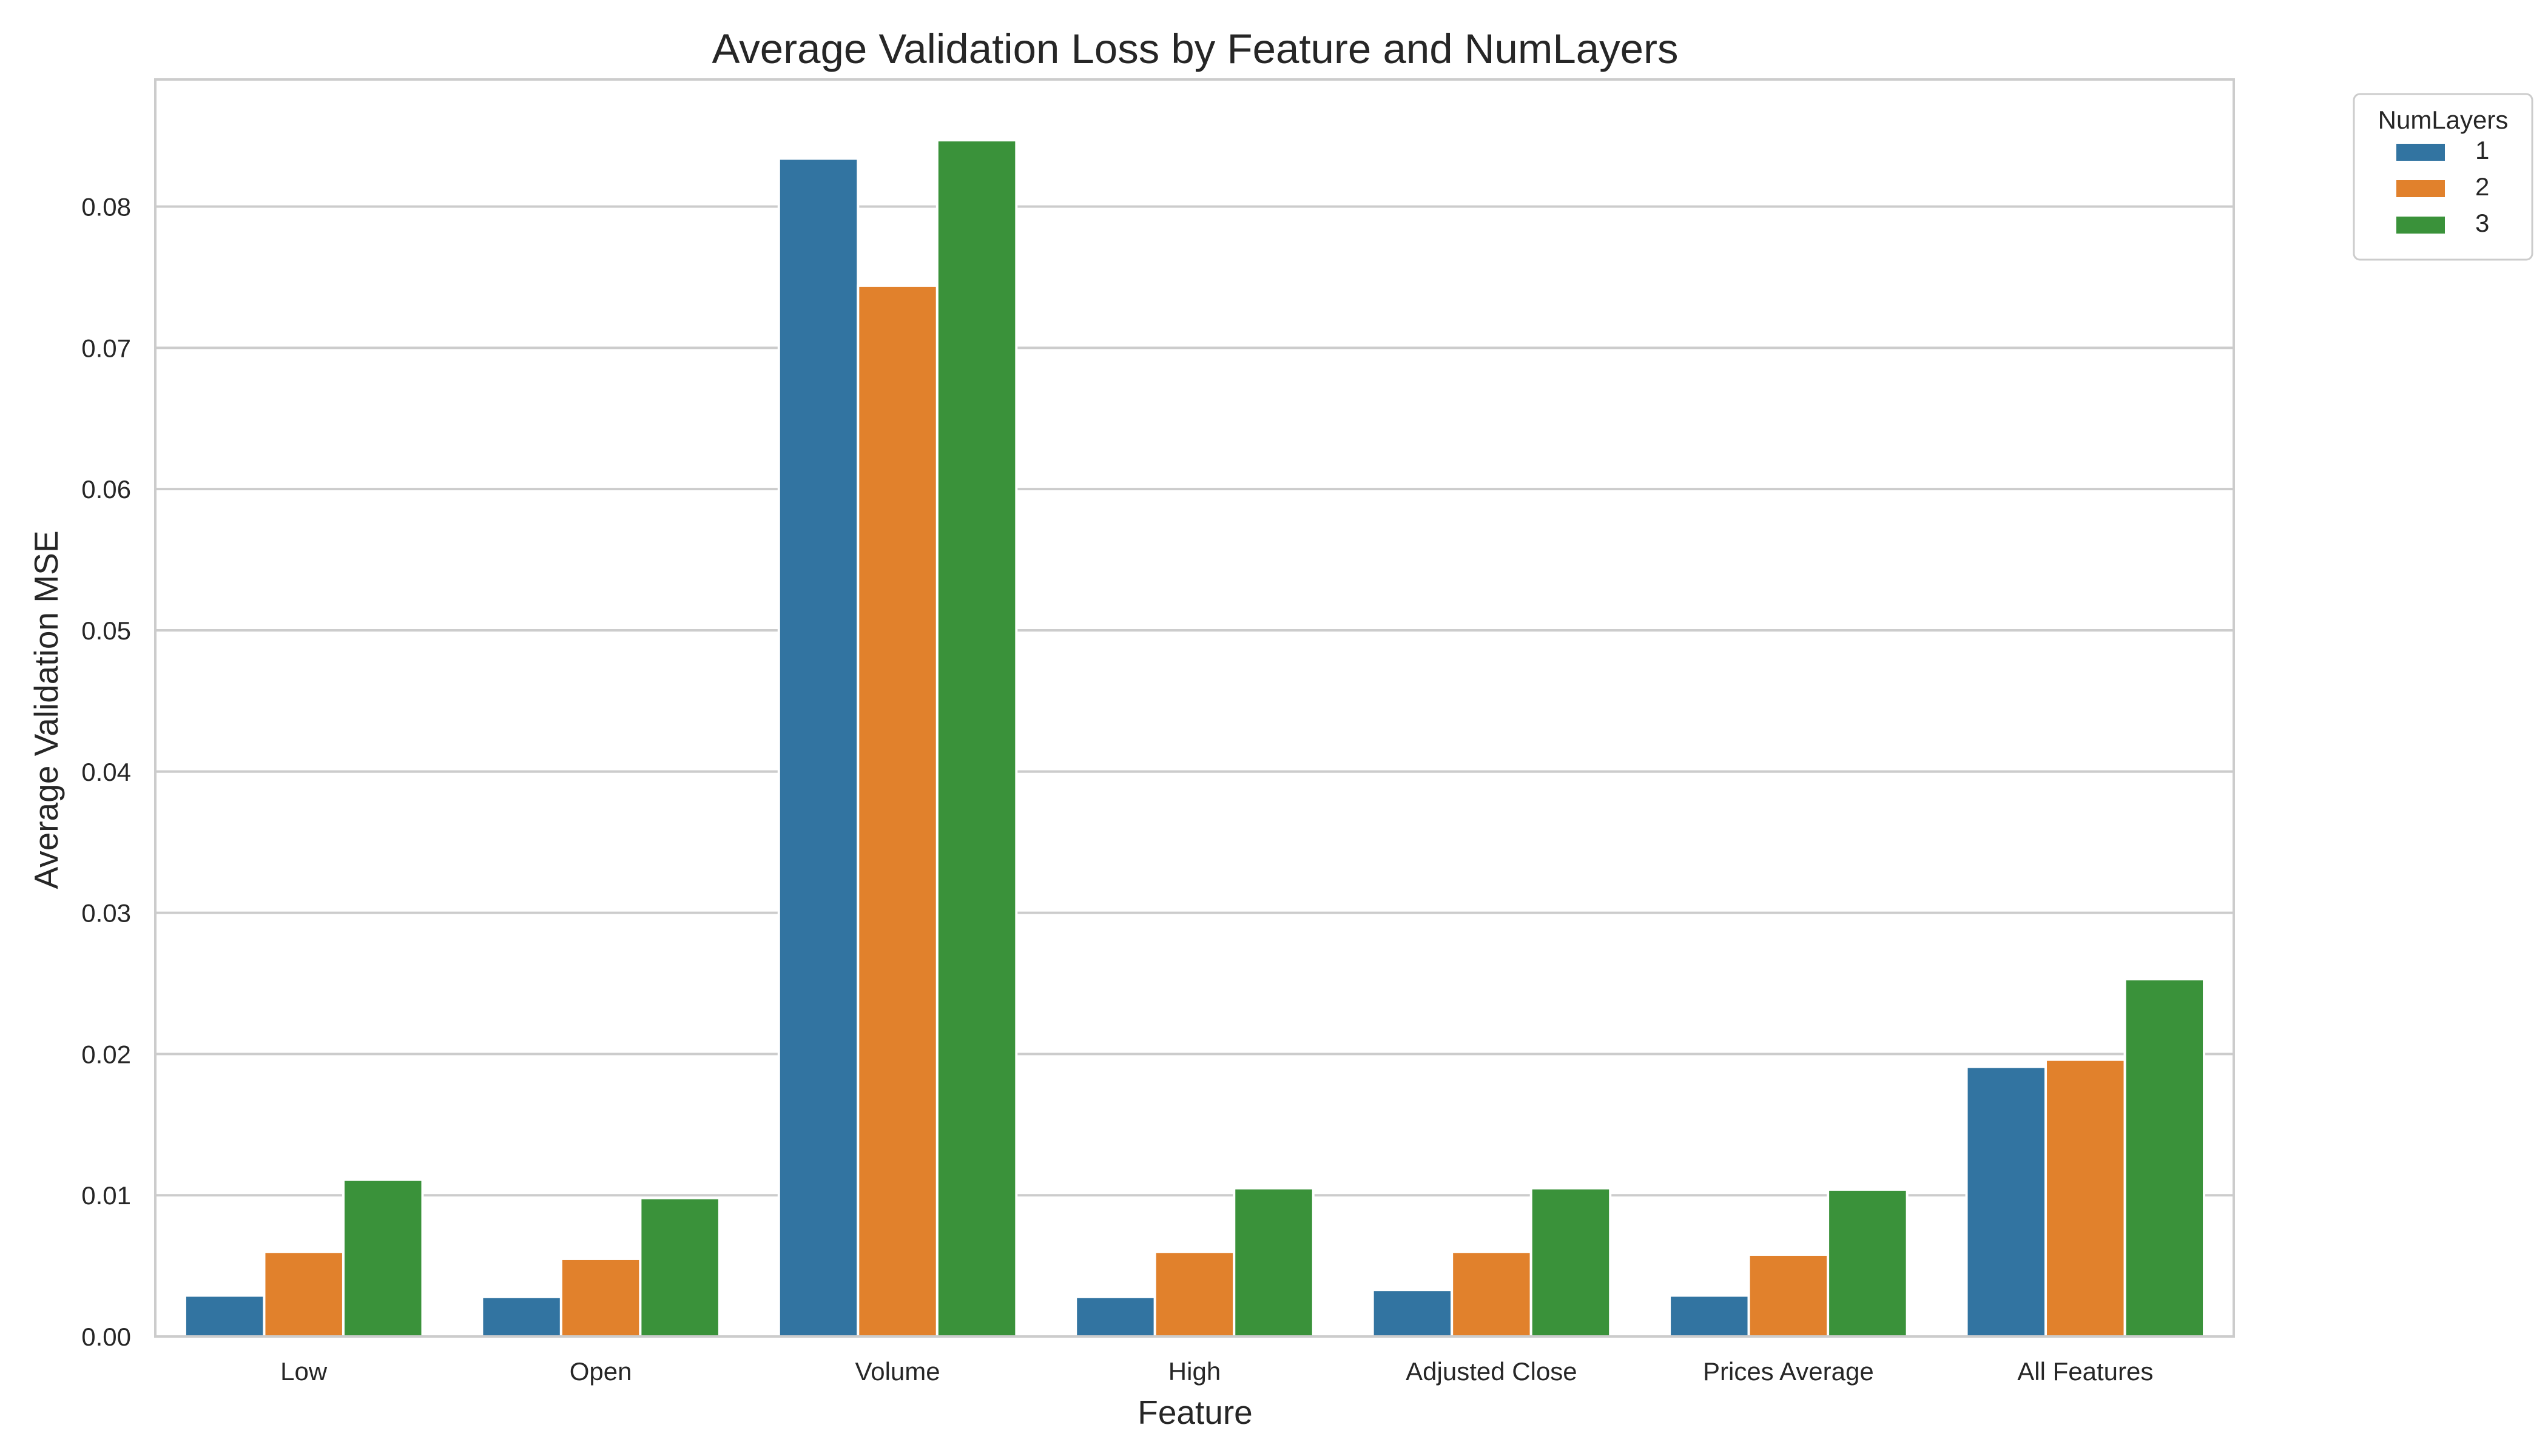 Image resolution: width=2548 pixels, height=1456 pixels. I want to click on x-tick-label: Adjusted Close, so click(1491, 1371).